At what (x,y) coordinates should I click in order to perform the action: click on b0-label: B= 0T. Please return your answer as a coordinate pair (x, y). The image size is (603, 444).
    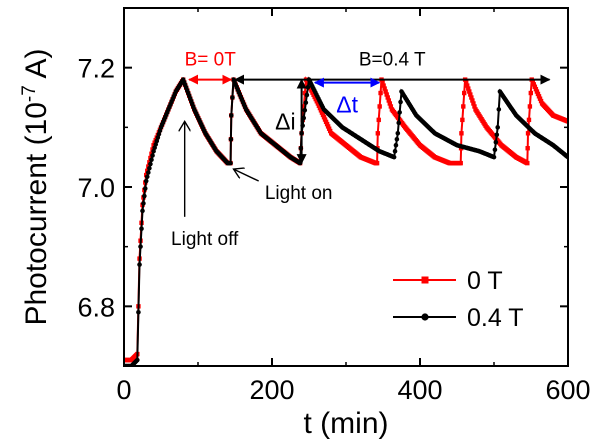
    Looking at the image, I should click on (211, 60).